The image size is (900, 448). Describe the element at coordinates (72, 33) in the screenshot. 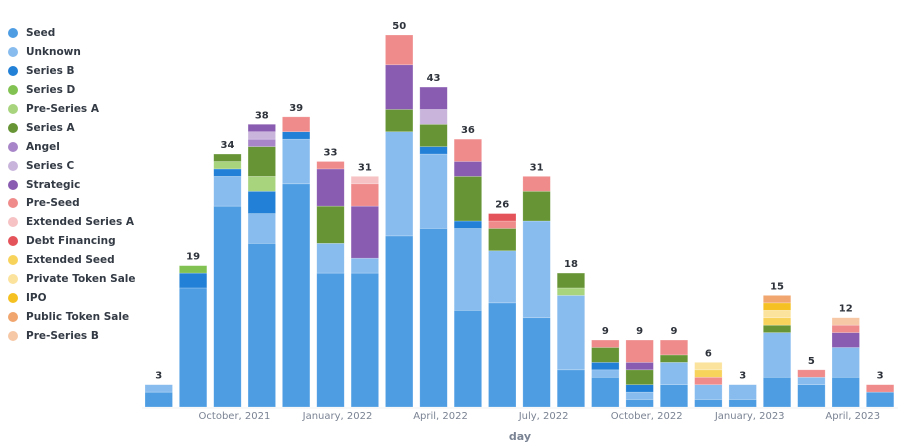

I see `legend-item: Seed` at that location.